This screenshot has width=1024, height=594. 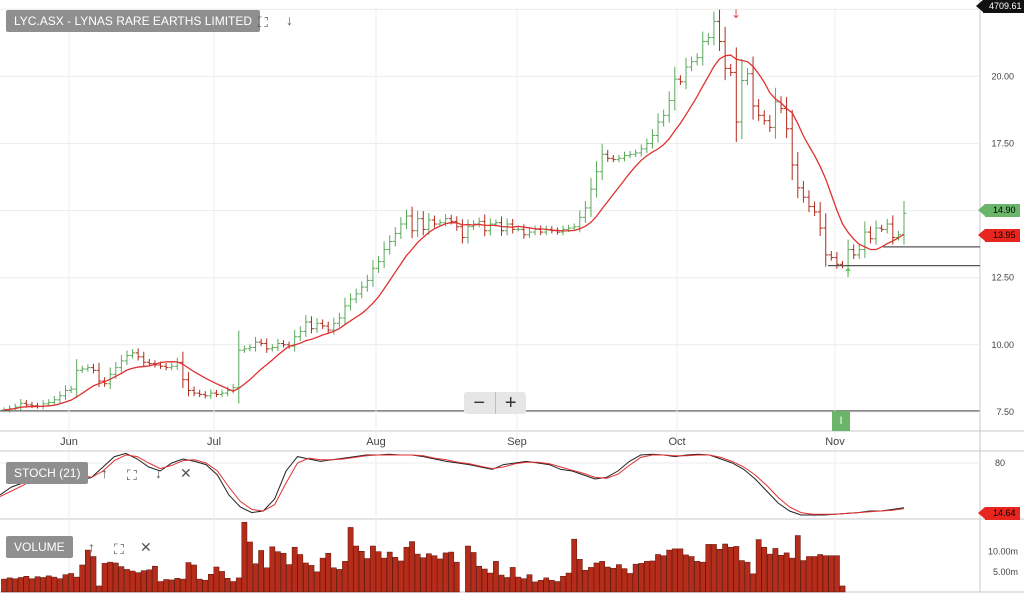 What do you see at coordinates (999, 235) in the screenshot?
I see `moving-average-tag: 13.95` at bounding box center [999, 235].